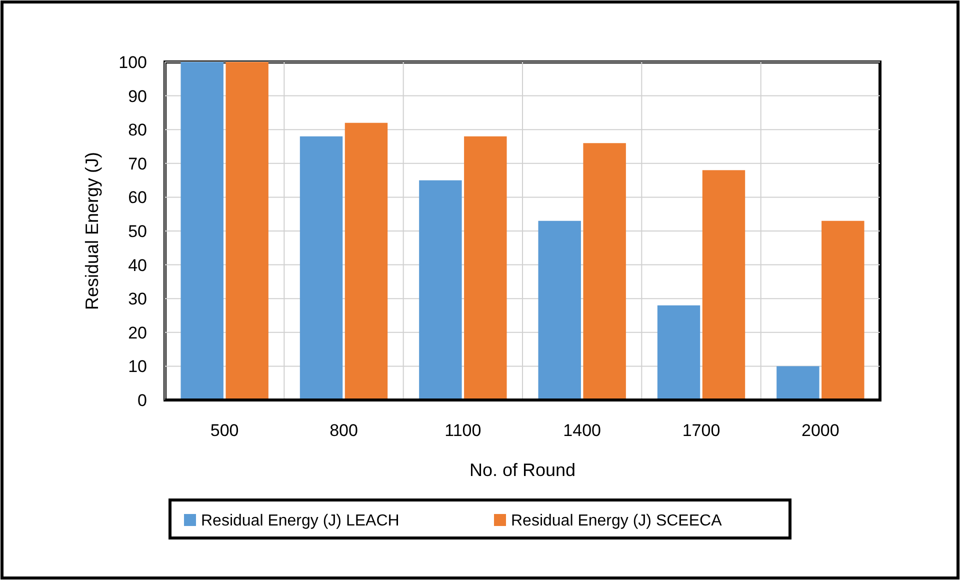 Image resolution: width=960 pixels, height=580 pixels. I want to click on y-tick-label: 60, so click(137, 198).